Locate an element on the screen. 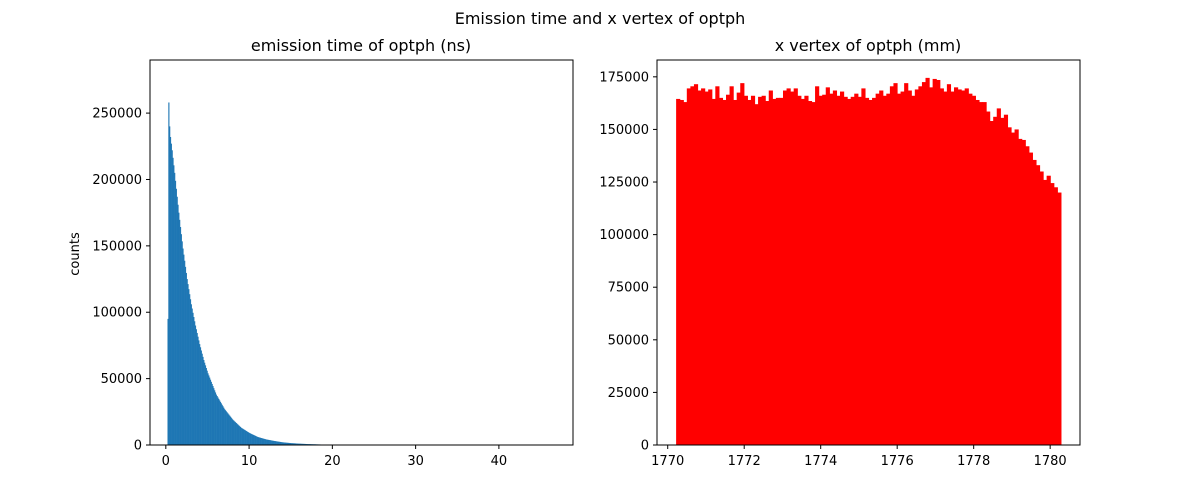 The height and width of the screenshot is (500, 1200). emission-time-x-tick-label: 10 is located at coordinates (249, 461).